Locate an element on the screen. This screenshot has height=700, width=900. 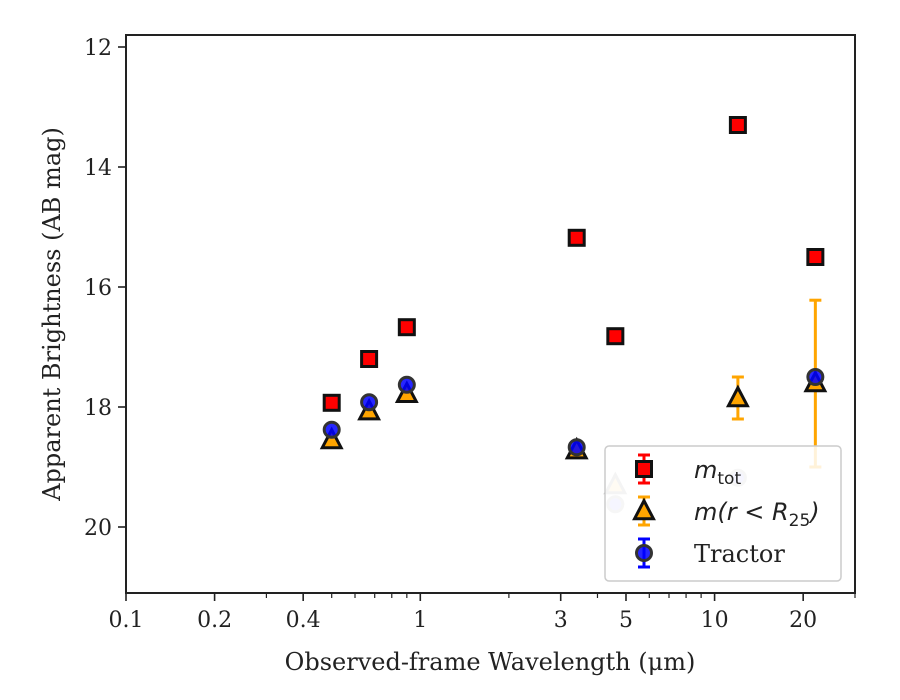
x-tick-label: 20 is located at coordinates (803, 620).